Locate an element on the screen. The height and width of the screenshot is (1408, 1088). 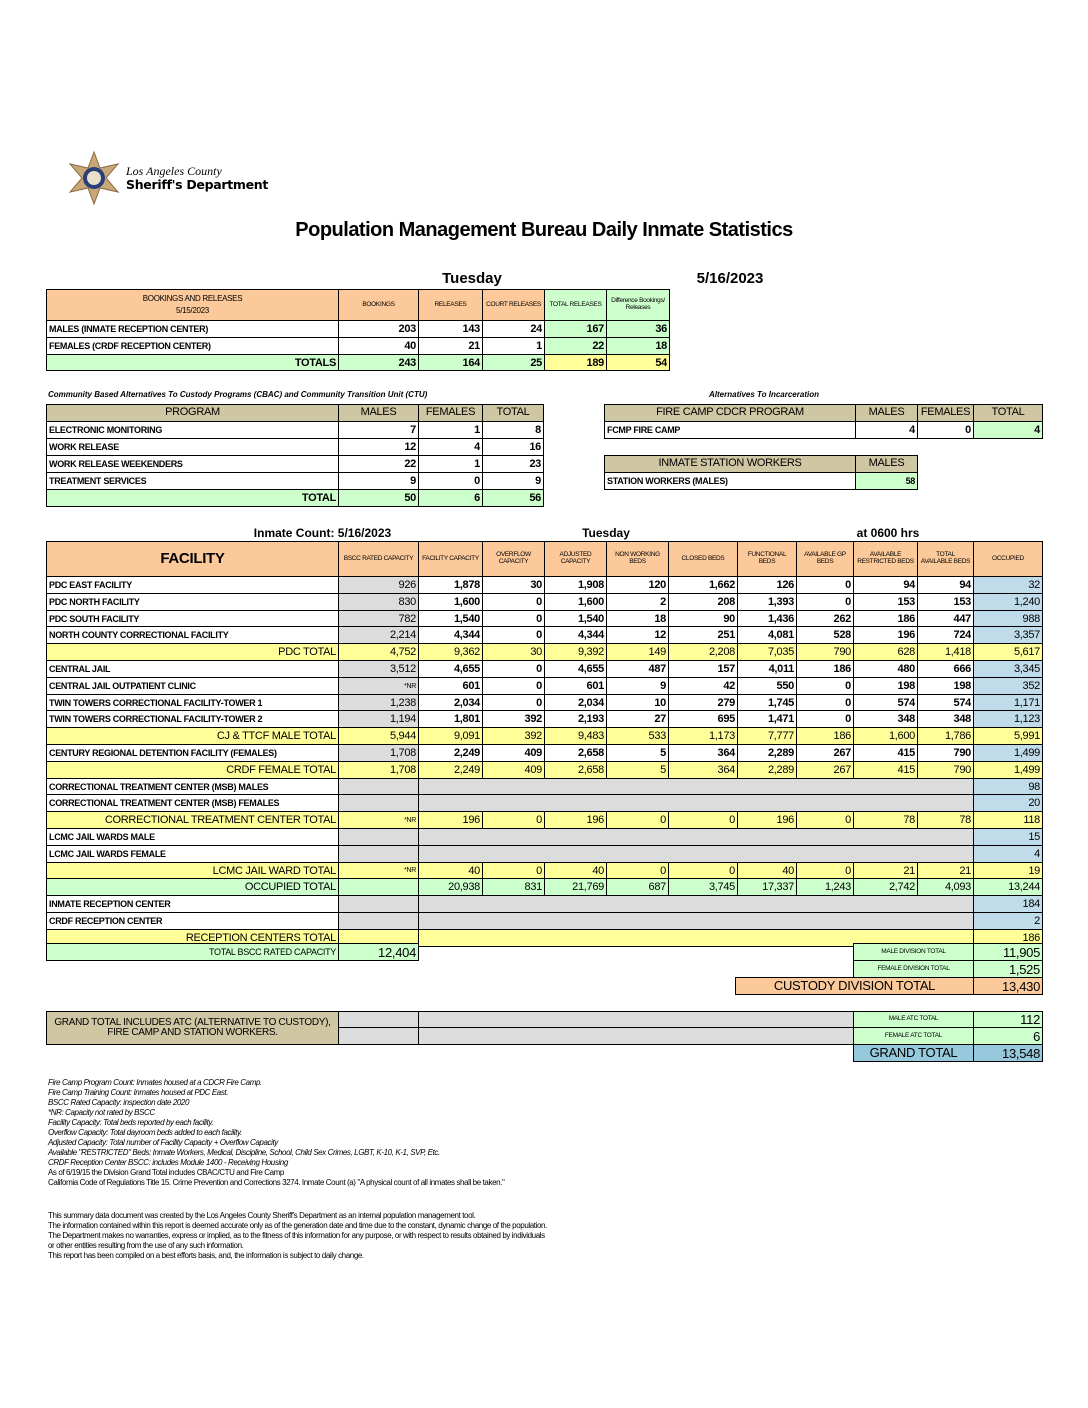
facility-value: 12 is located at coordinates (637, 635).